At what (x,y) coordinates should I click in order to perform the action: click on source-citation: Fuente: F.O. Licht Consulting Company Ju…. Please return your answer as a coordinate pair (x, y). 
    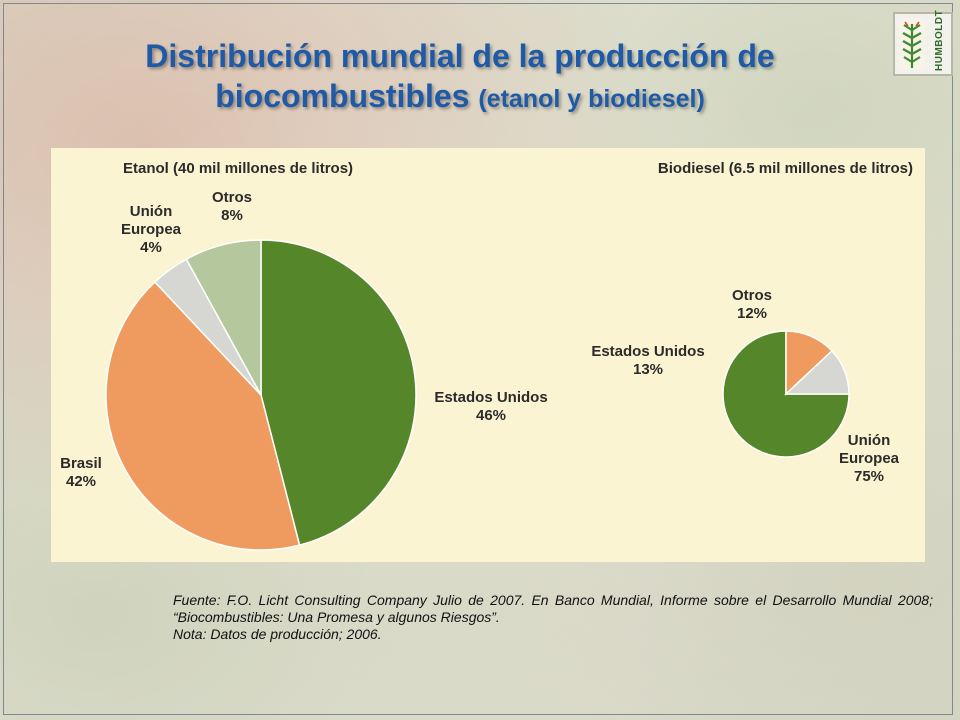
    Looking at the image, I should click on (553, 608).